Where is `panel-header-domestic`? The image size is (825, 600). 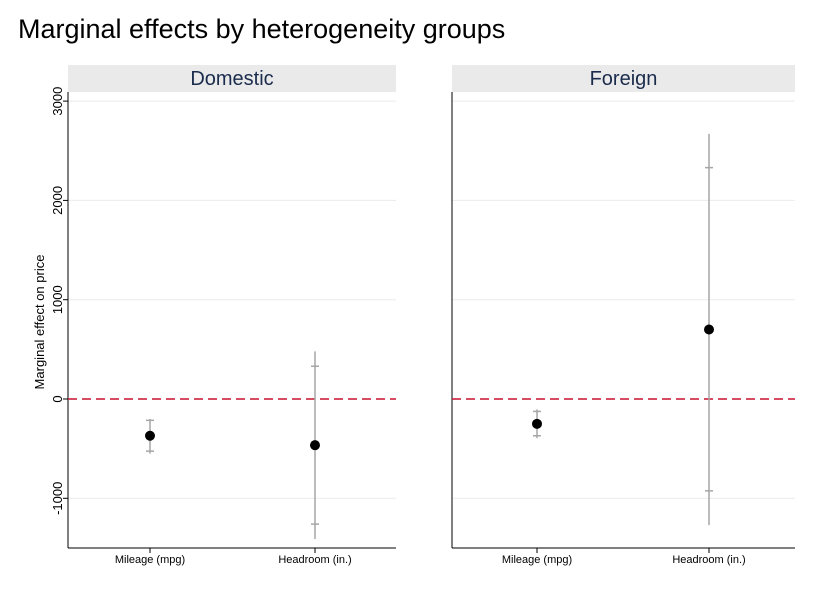 panel-header-domestic is located at coordinates (232, 78).